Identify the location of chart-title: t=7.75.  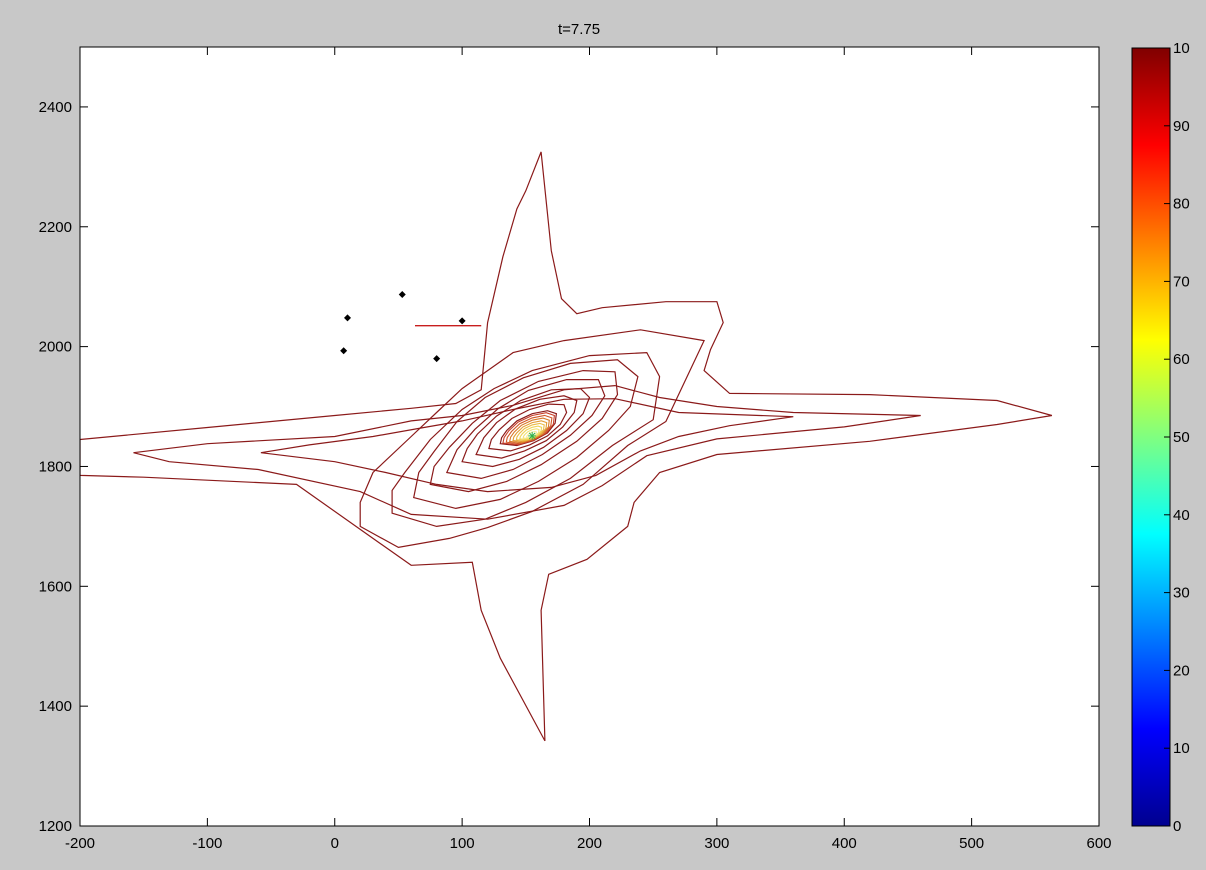
(579, 29).